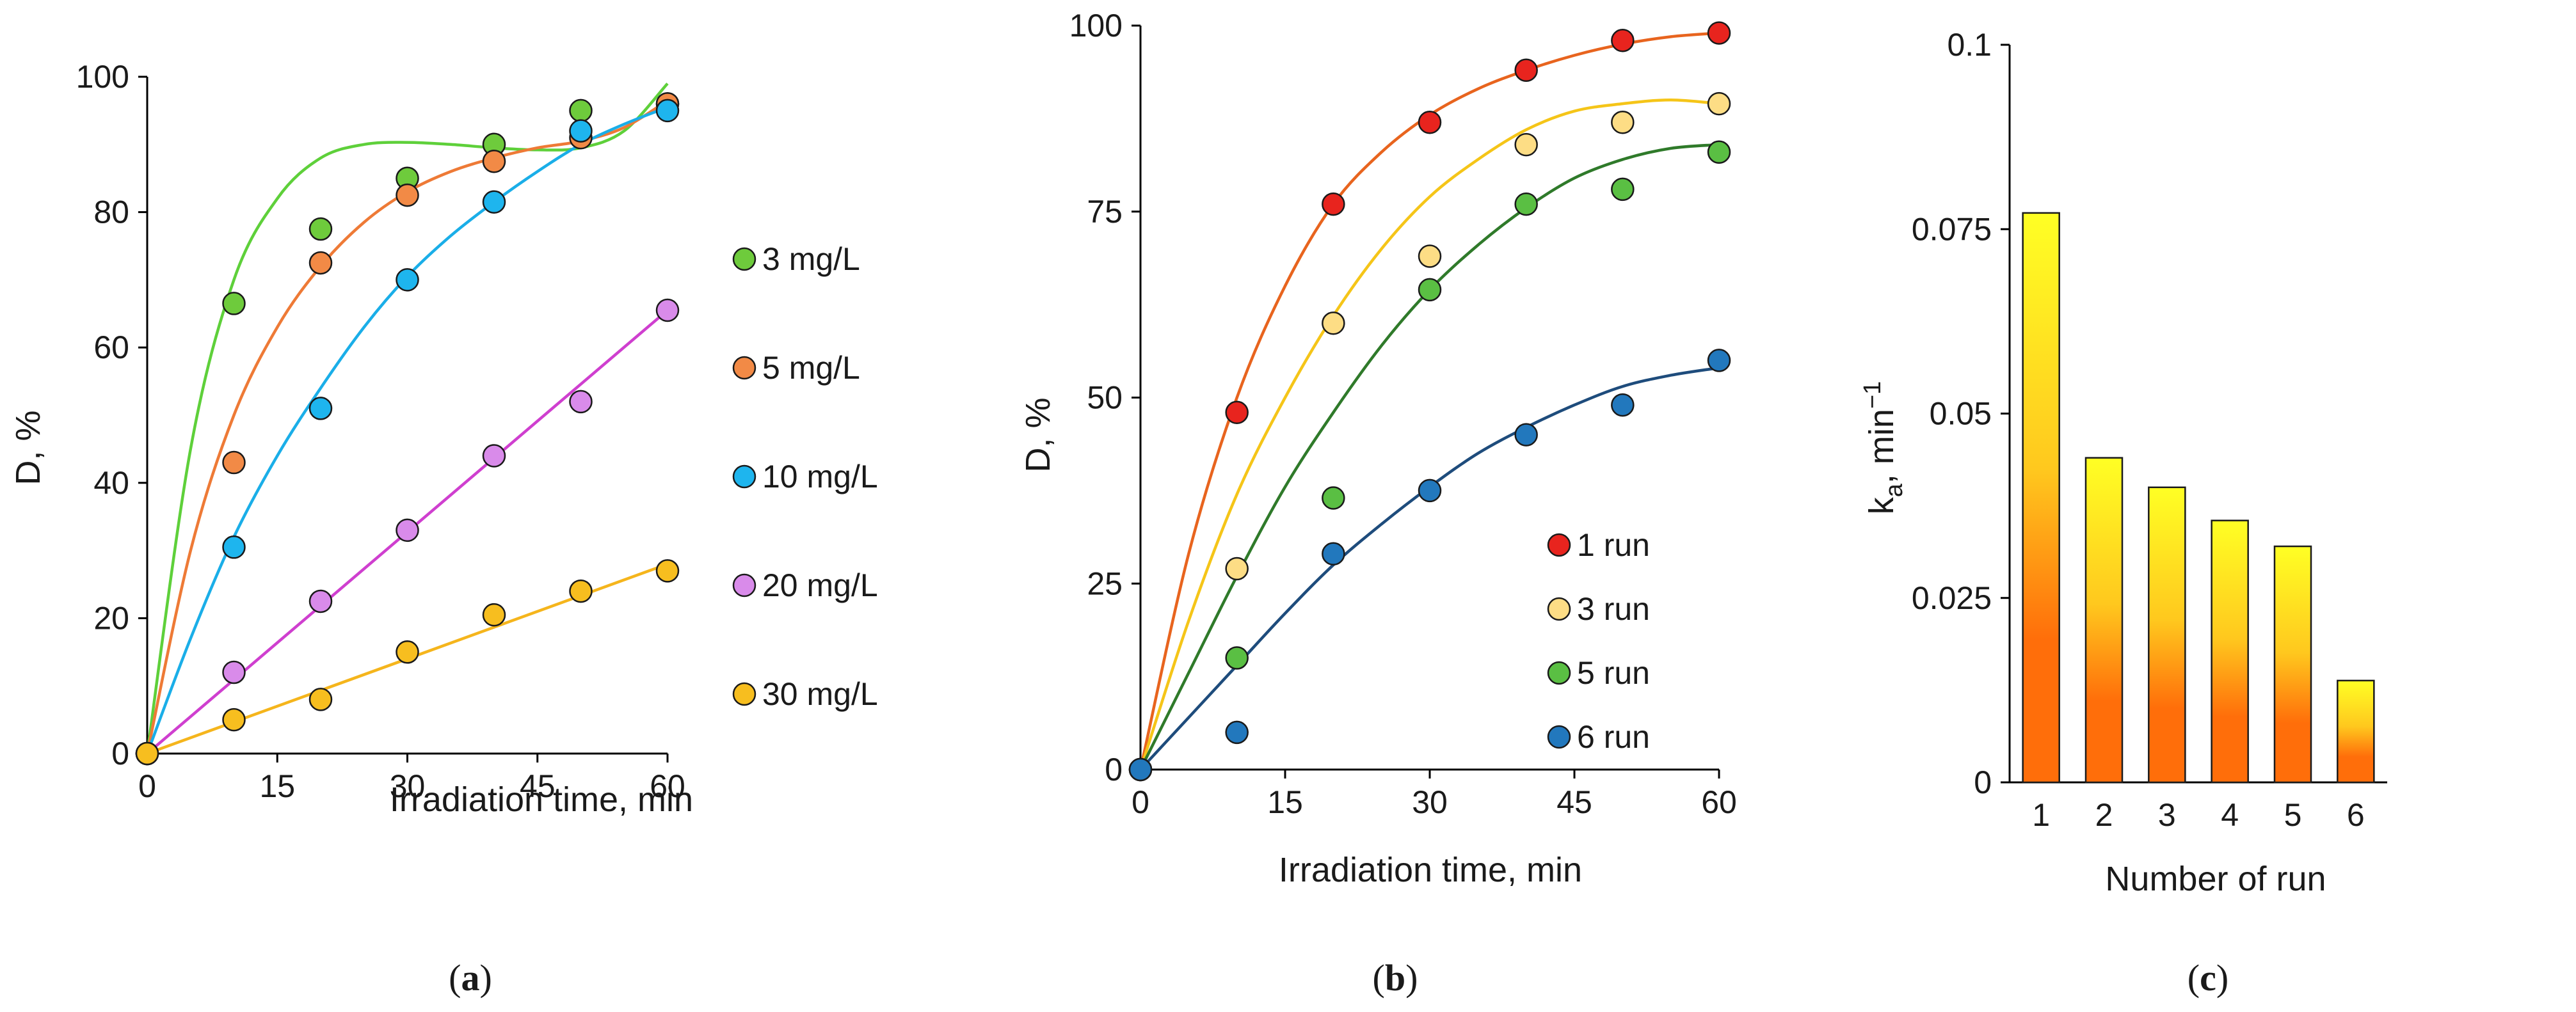 The image size is (2576, 1012). Describe the element at coordinates (111, 347) in the screenshot. I see `panel-a-y-tick-label: 60` at that location.